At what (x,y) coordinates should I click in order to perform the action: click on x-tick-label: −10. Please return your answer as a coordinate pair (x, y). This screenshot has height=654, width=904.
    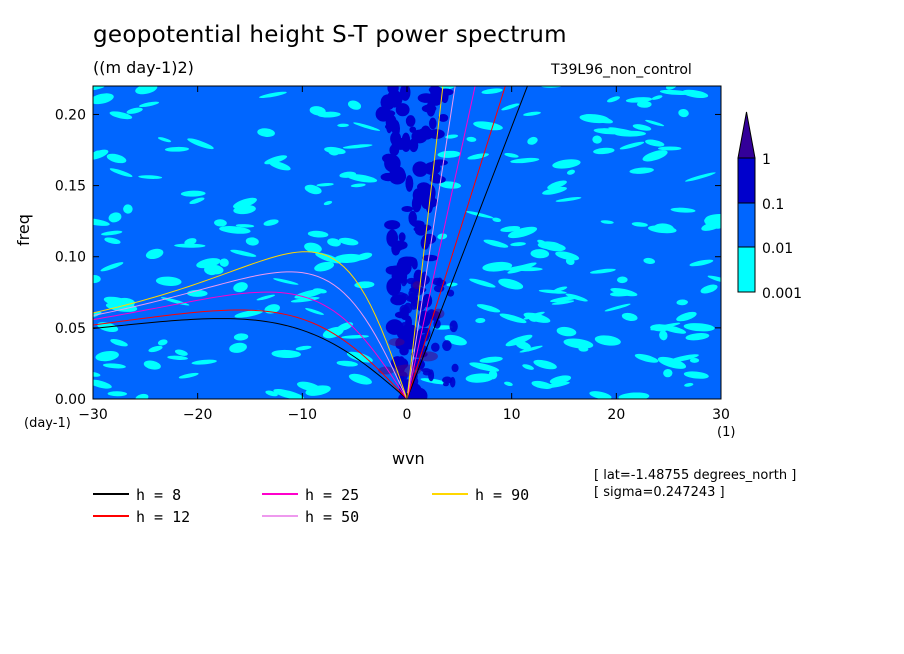
    Looking at the image, I should click on (303, 415).